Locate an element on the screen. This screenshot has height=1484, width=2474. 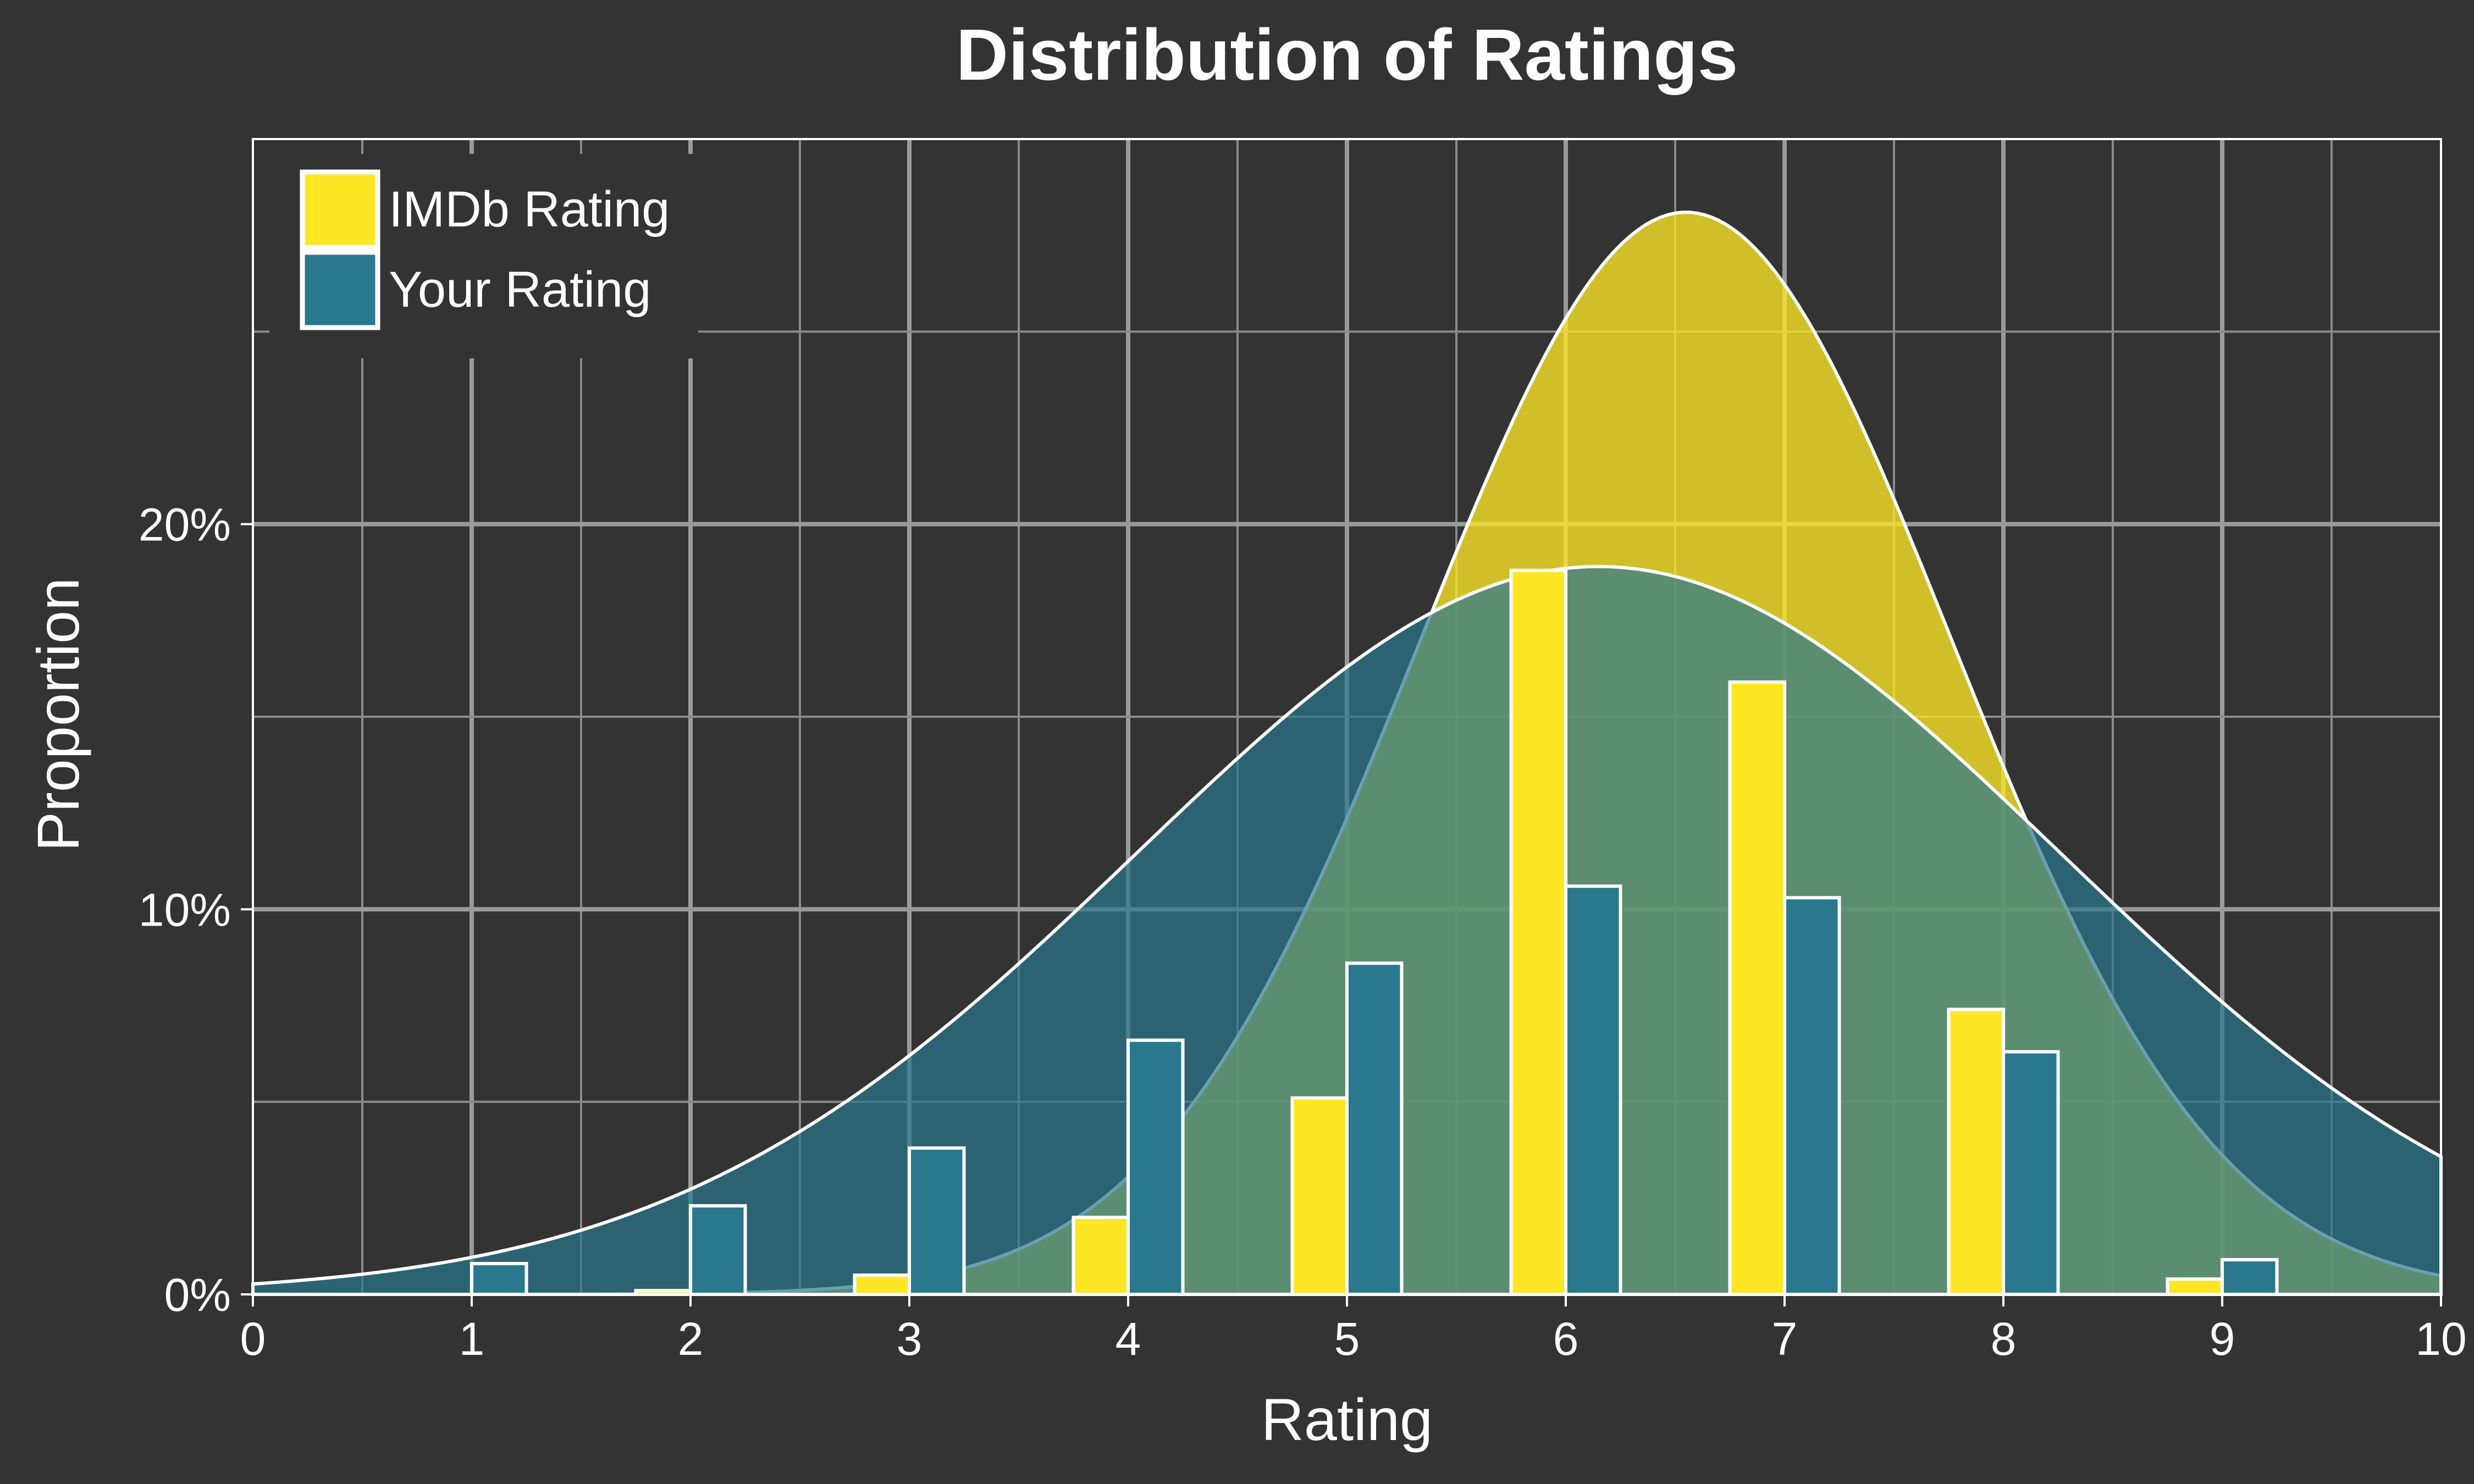
x-tick-label: 6 is located at coordinates (1566, 1339).